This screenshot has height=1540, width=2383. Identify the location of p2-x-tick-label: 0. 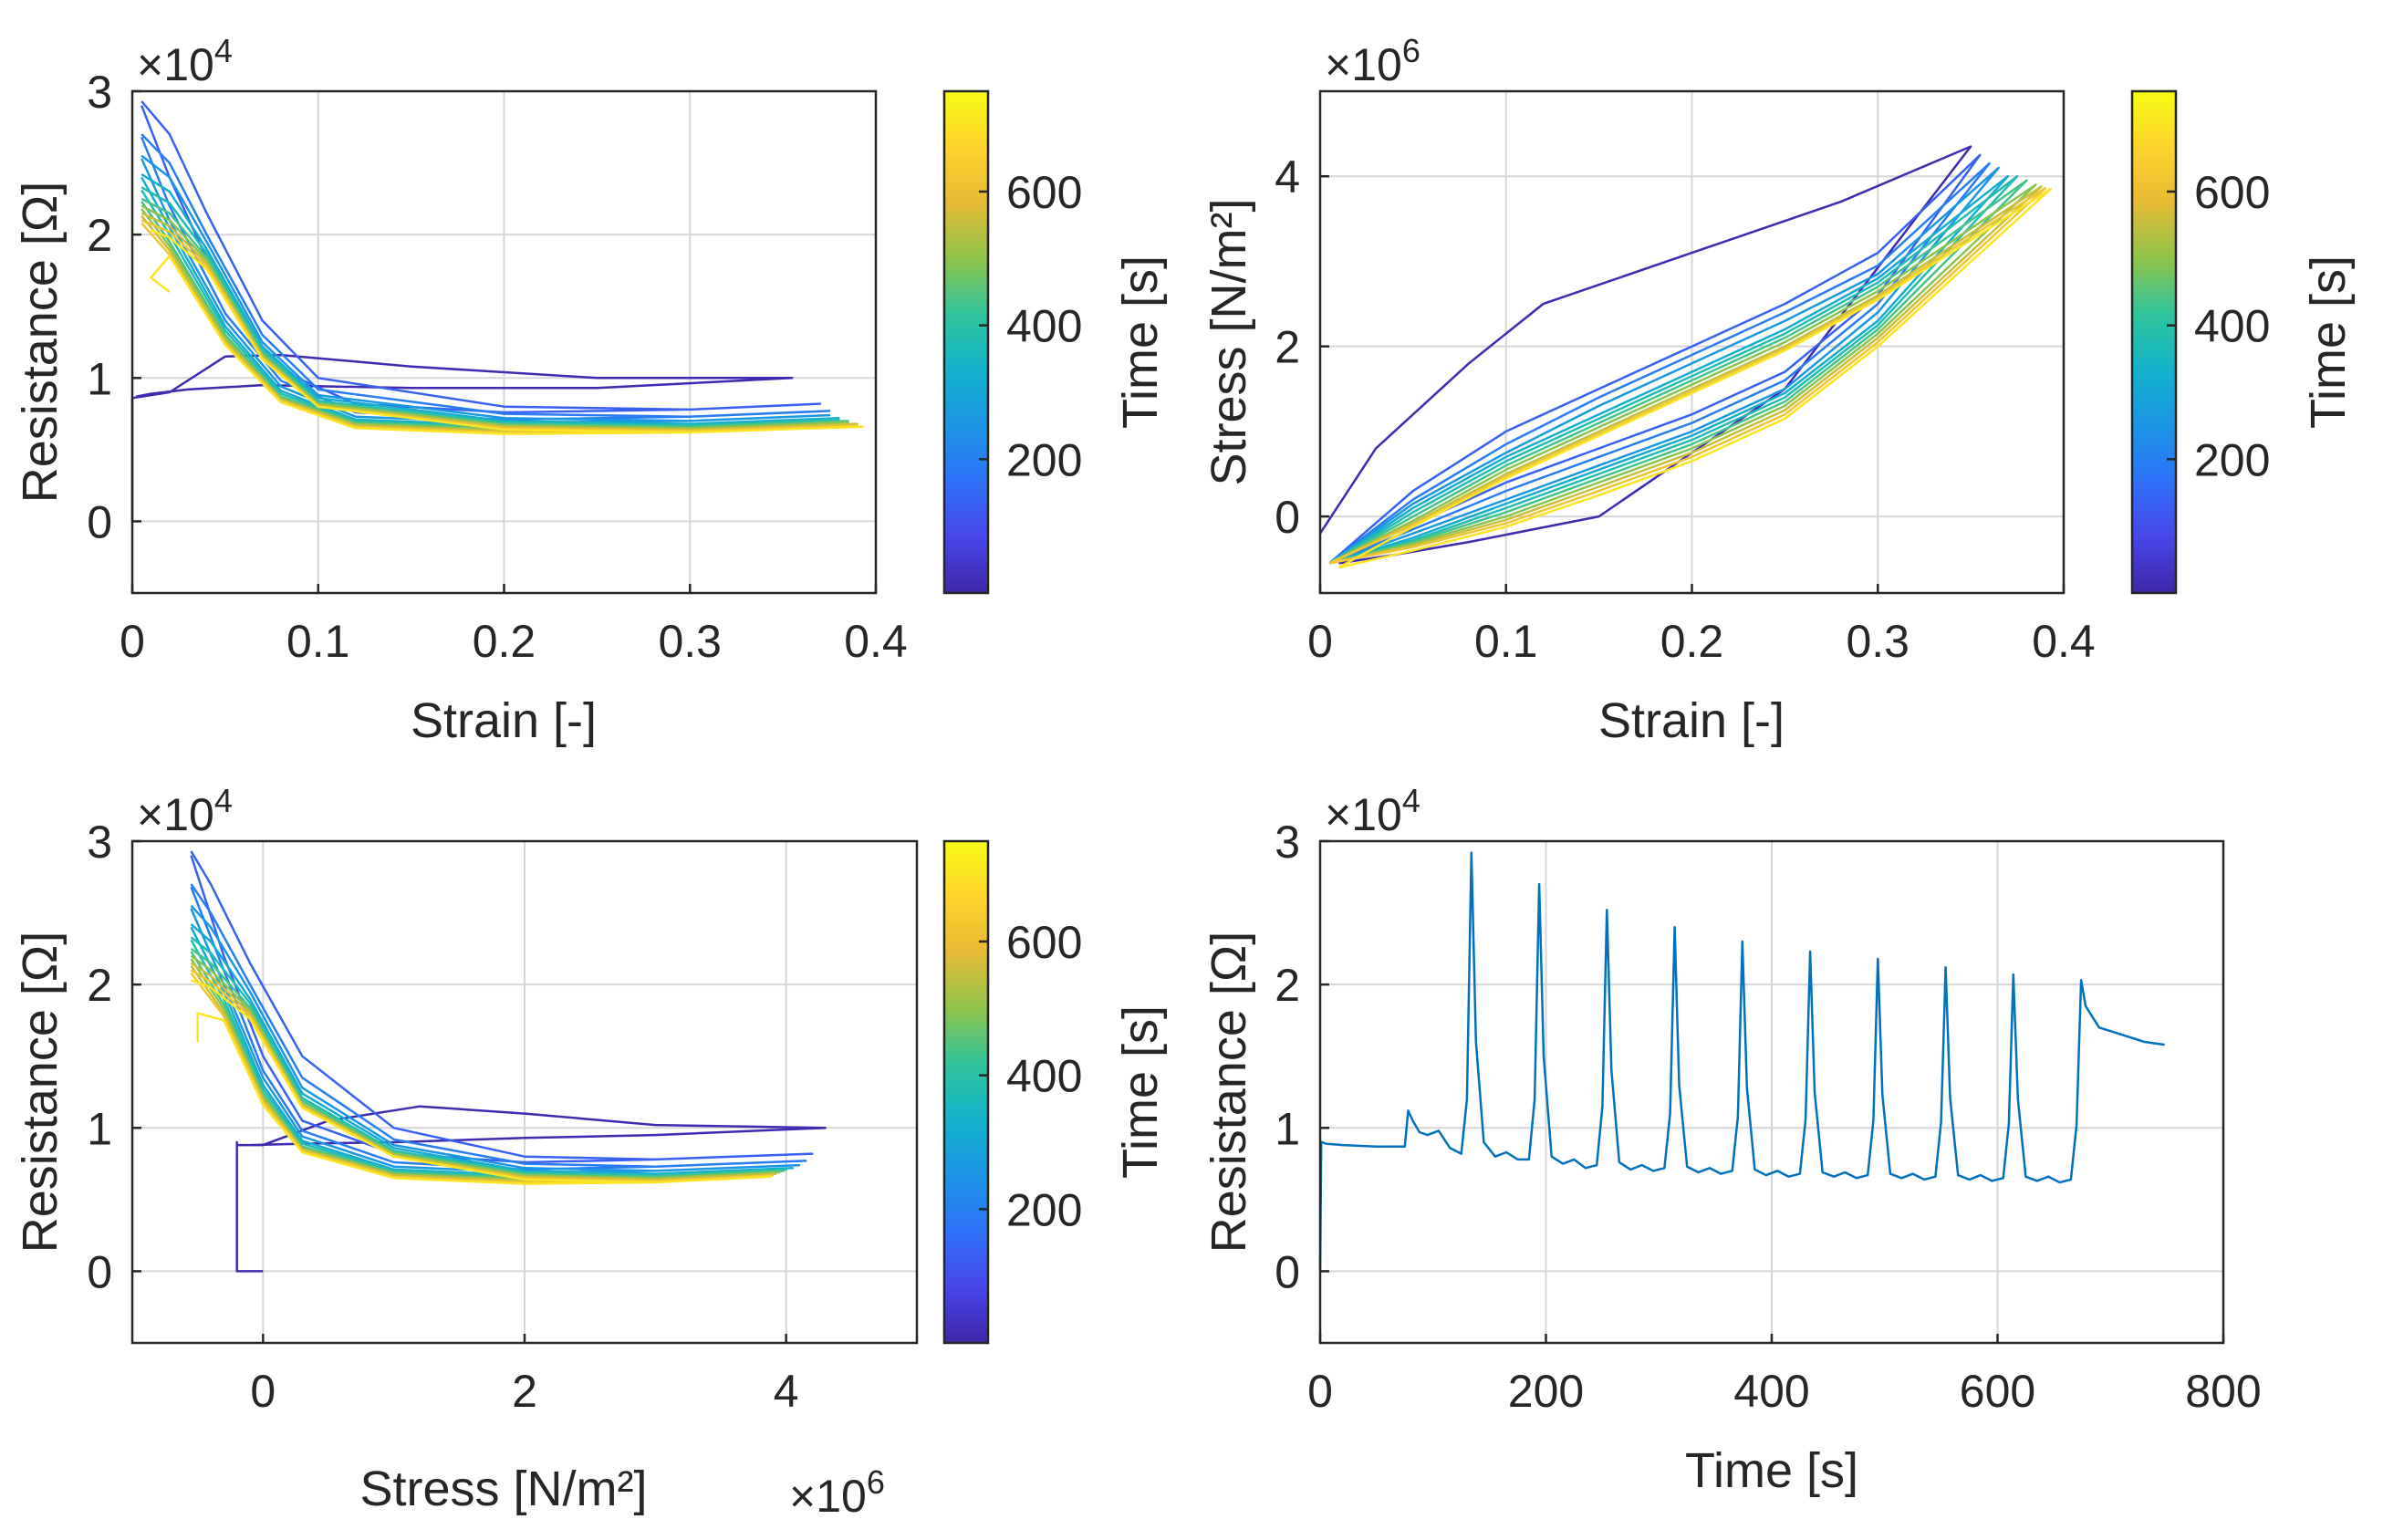
(1320, 641).